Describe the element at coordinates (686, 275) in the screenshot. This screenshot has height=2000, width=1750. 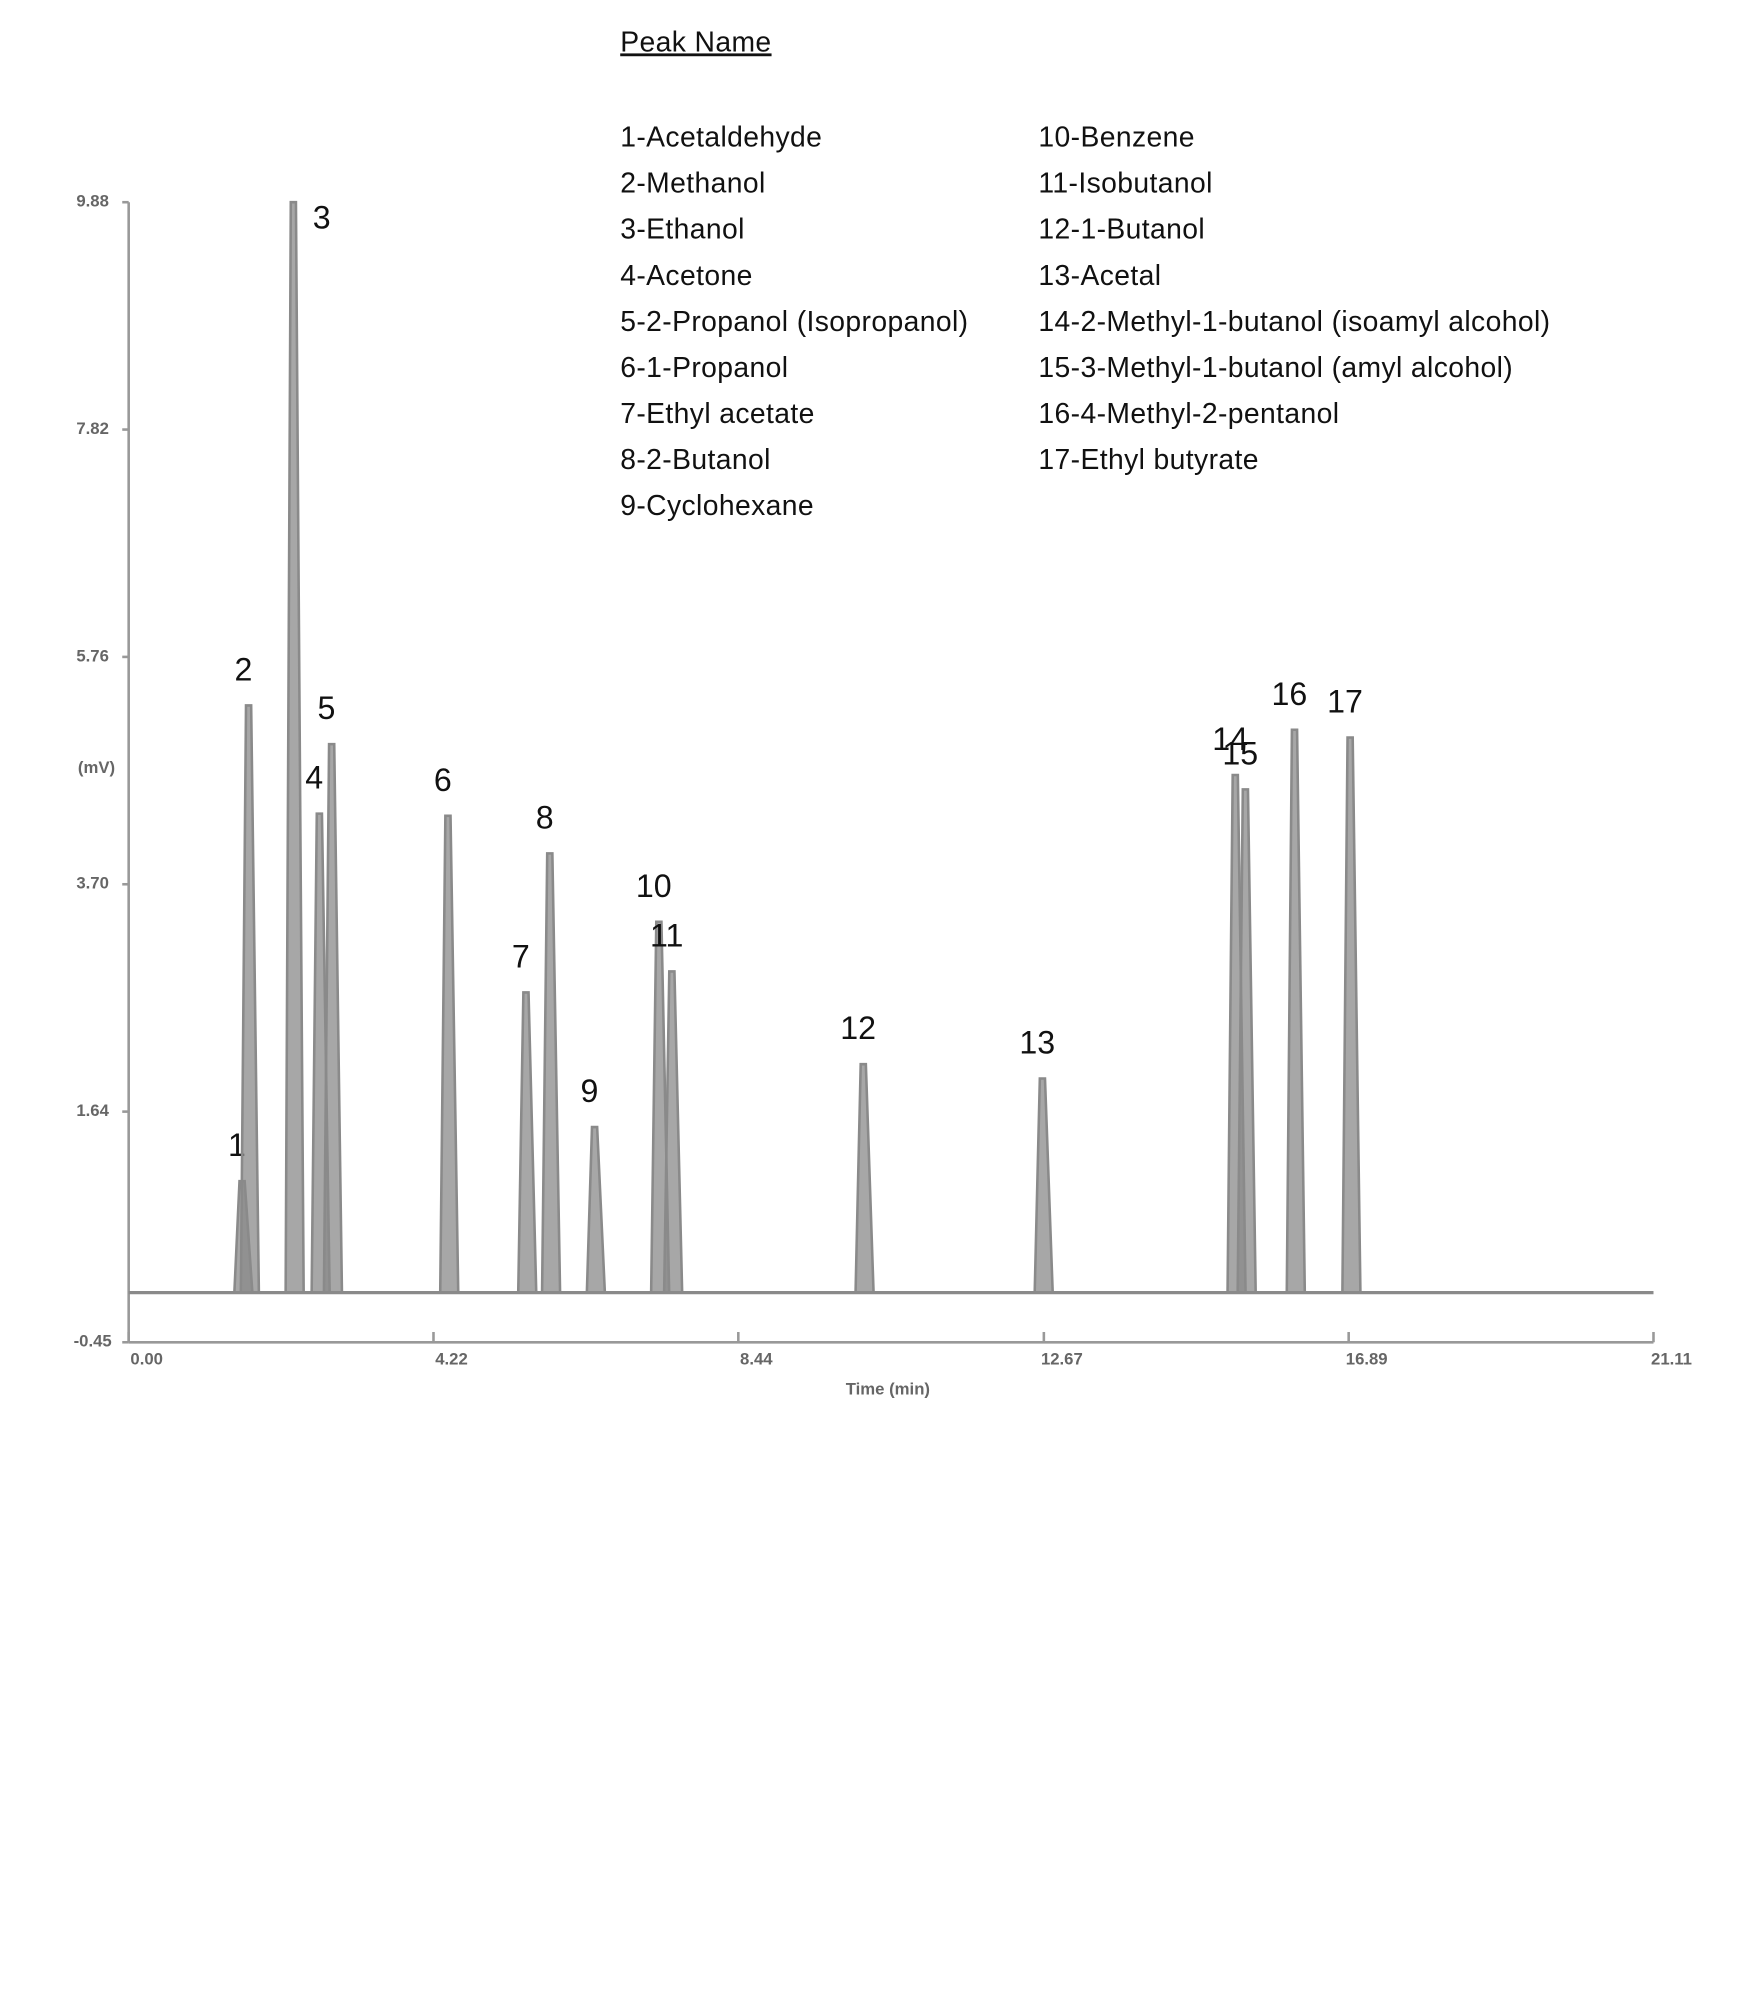
I see `legend-entry: 4-Acetone` at that location.